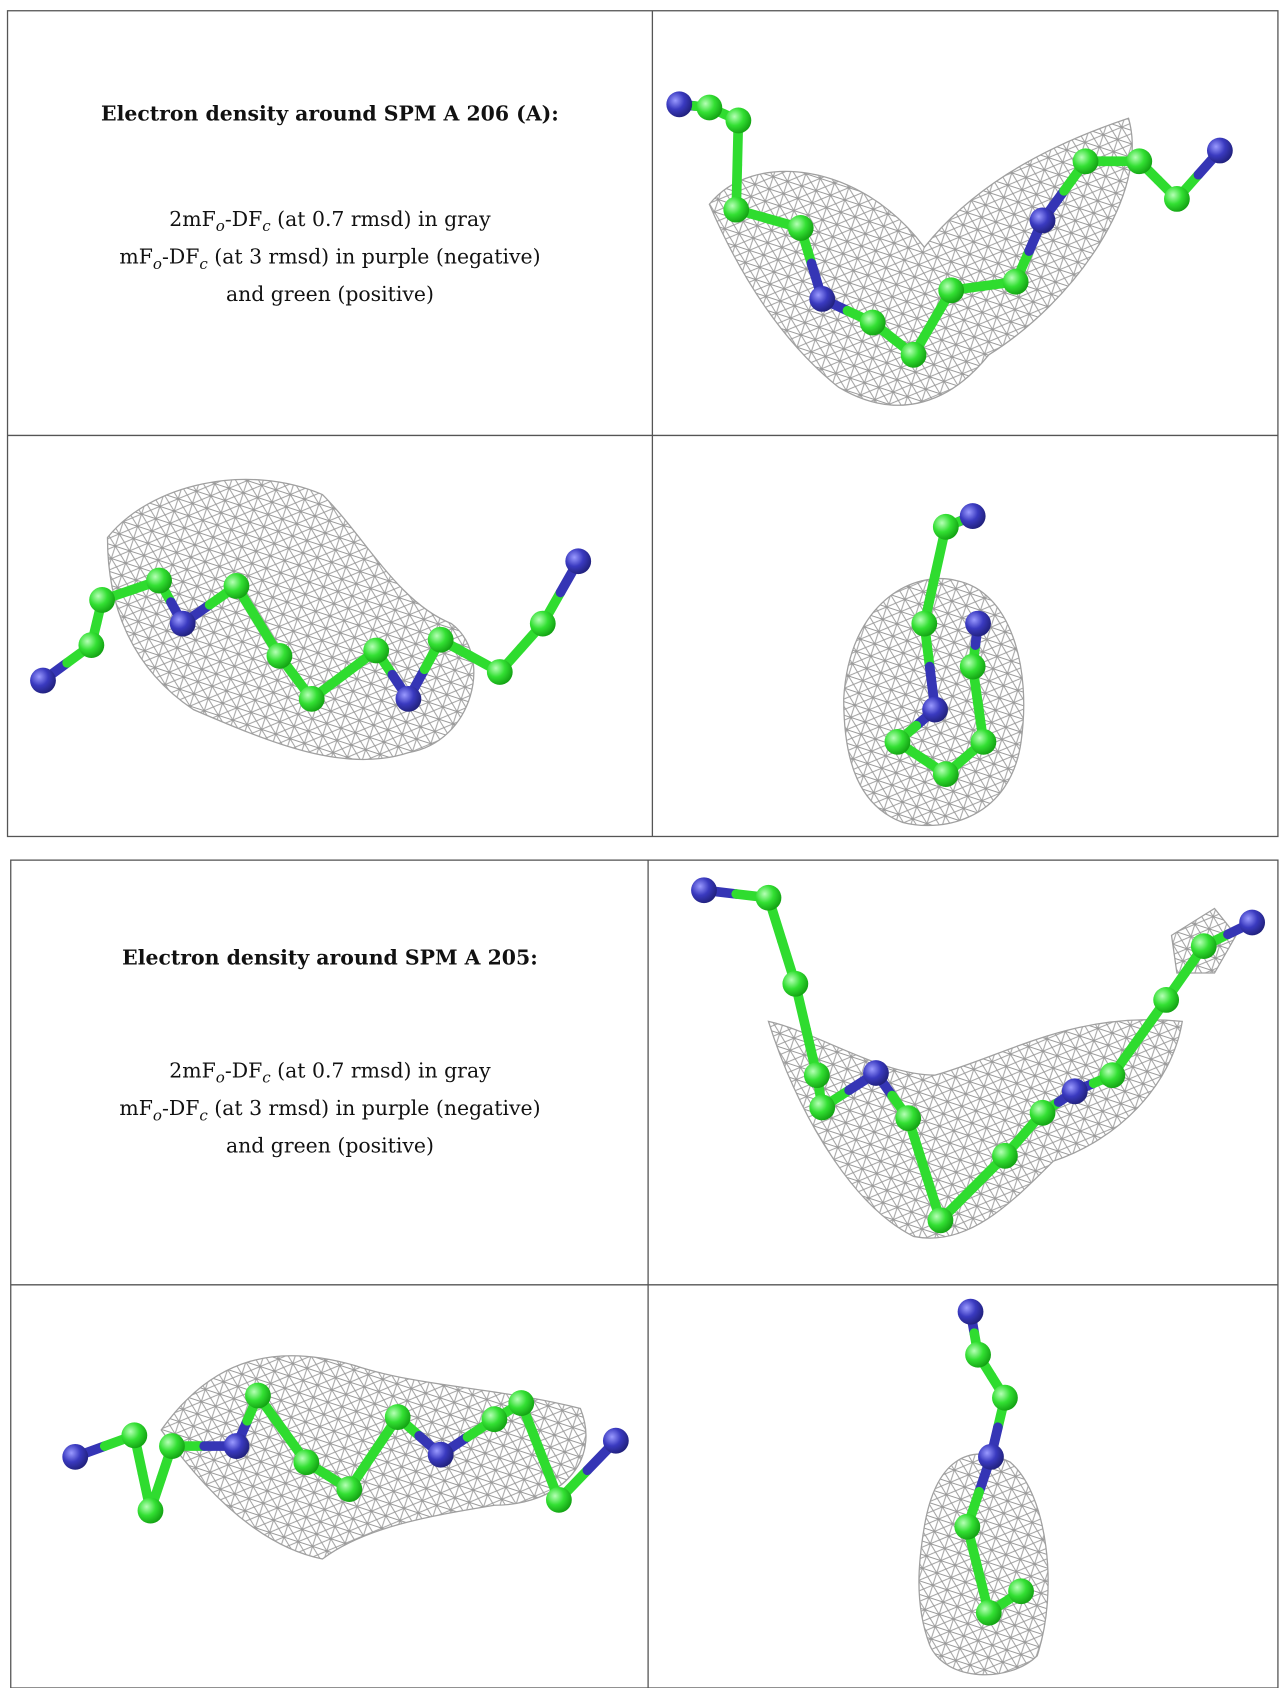  I want to click on text-segment: (at 3 rmsd) in purple (negative), so click(374, 1108).